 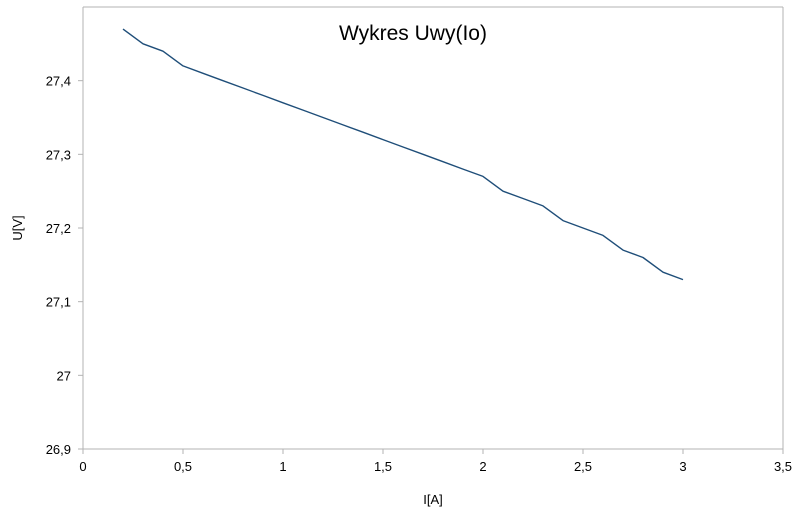 What do you see at coordinates (433, 499) in the screenshot?
I see `x-axis-title: I[A]` at bounding box center [433, 499].